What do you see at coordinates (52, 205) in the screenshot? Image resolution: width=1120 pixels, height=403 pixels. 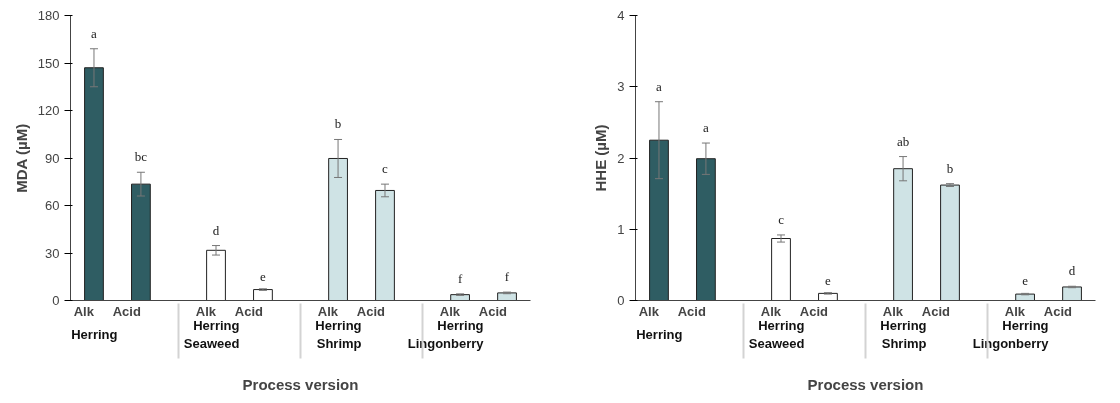 I see `y-tick-label: 60` at bounding box center [52, 205].